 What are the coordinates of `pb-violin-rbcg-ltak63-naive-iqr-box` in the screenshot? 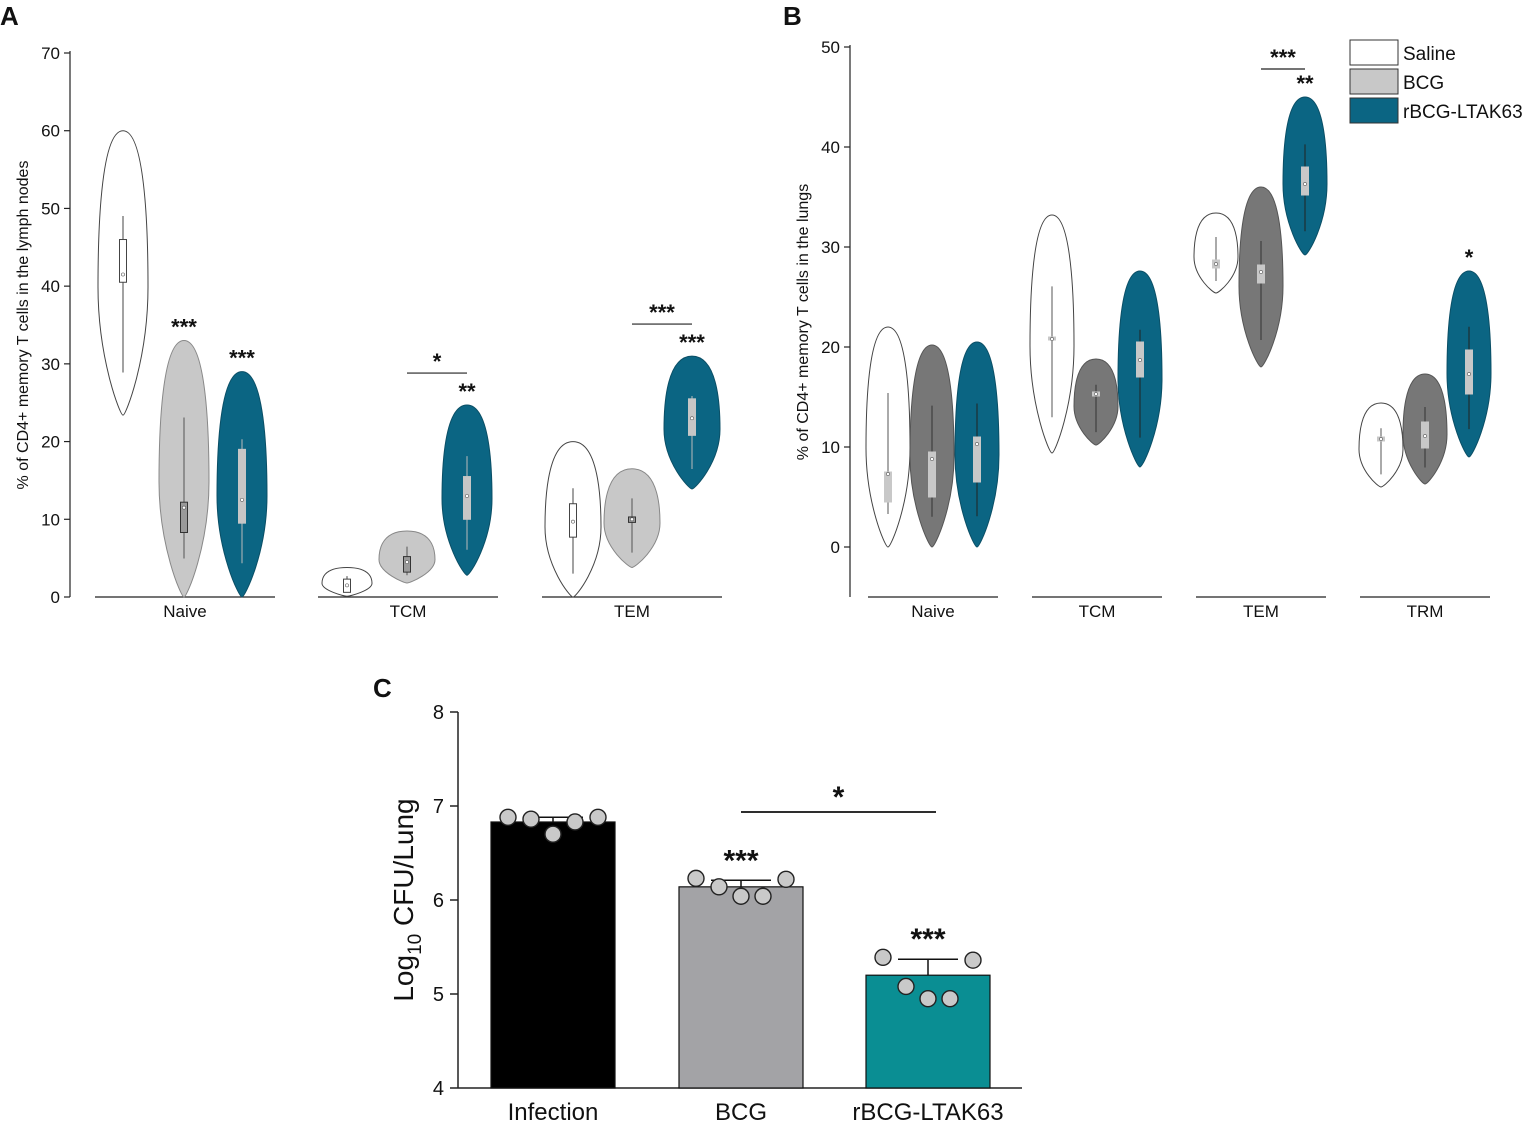 It's located at (977, 459).